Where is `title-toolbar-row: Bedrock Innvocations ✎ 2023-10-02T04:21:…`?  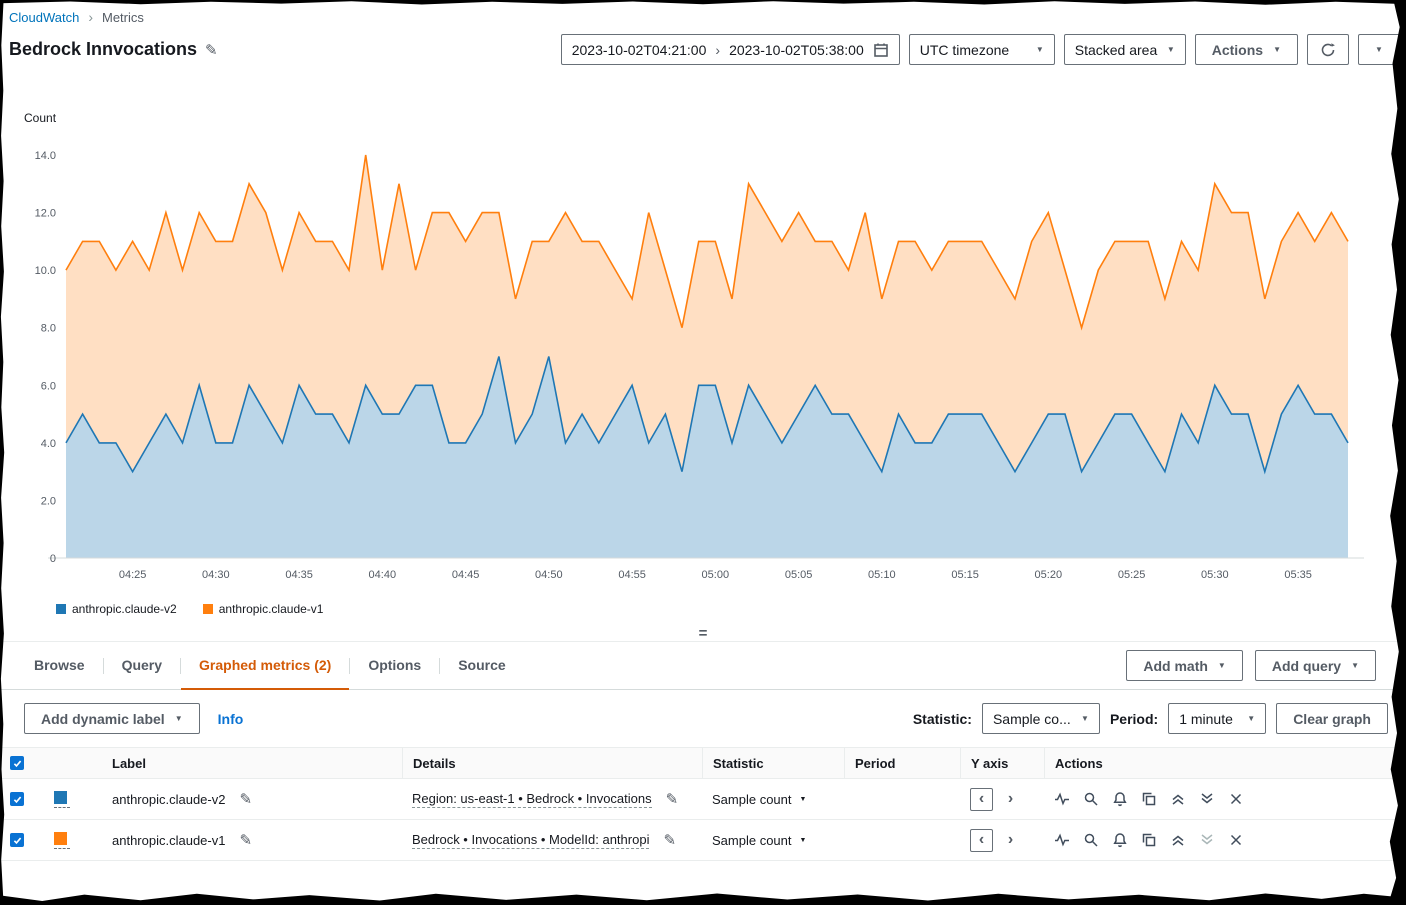
title-toolbar-row: Bedrock Innvocations ✎ 2023-10-02T04:21:… is located at coordinates (703, 45).